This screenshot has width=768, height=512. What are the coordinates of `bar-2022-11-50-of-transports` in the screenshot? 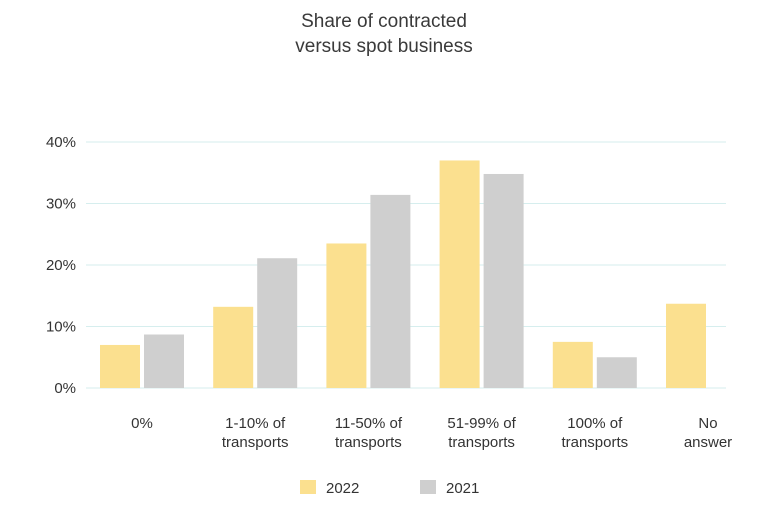 It's located at (346, 315).